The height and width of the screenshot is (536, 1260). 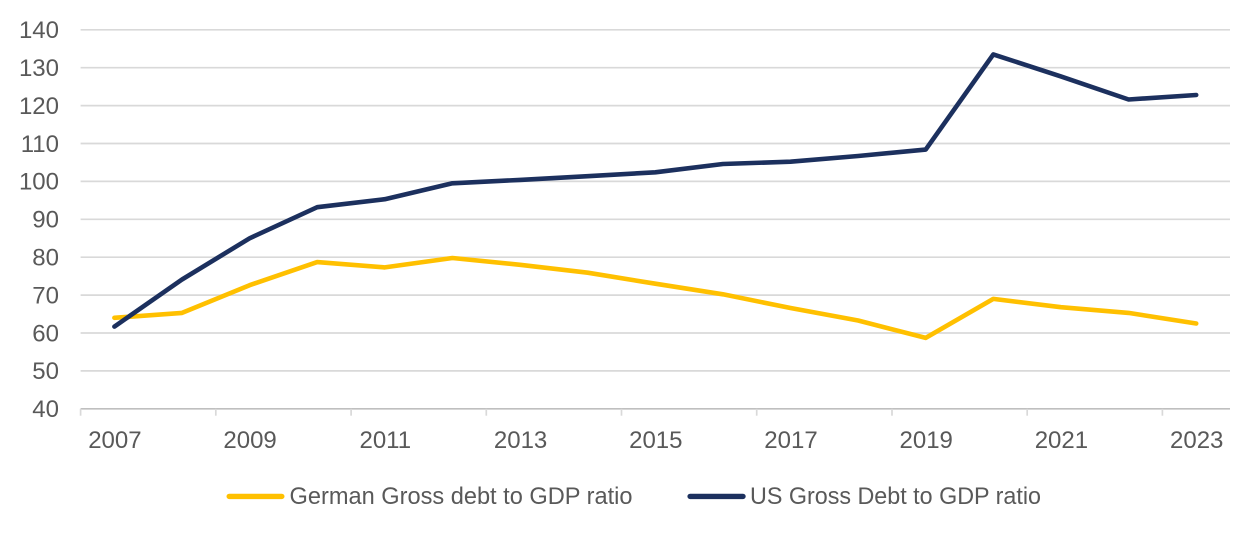 What do you see at coordinates (45, 333) in the screenshot?
I see `svg-text: 60` at bounding box center [45, 333].